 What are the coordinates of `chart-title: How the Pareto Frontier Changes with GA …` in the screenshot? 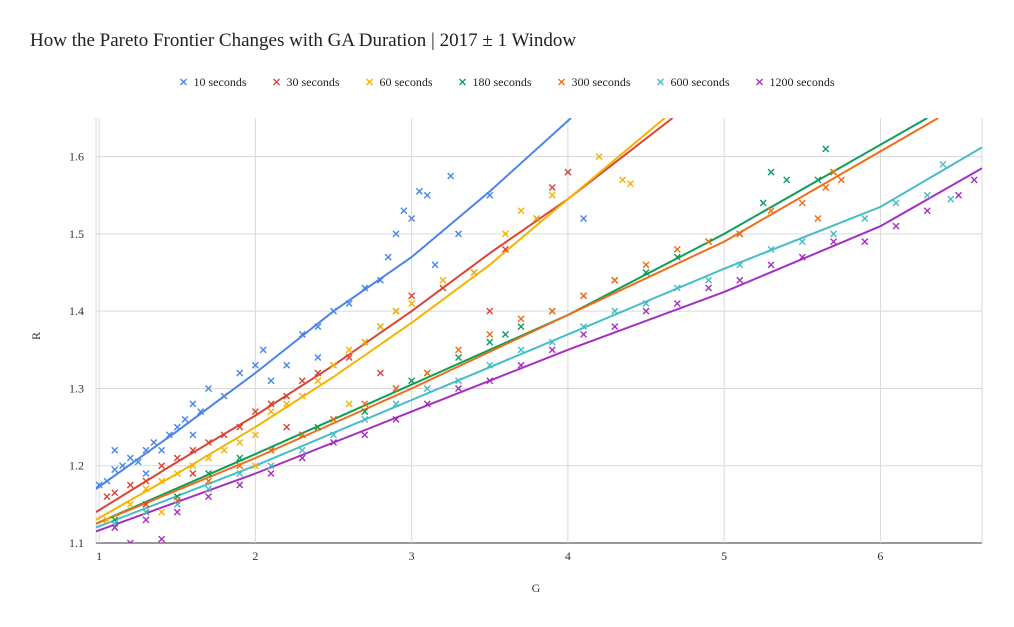 It's located at (303, 40).